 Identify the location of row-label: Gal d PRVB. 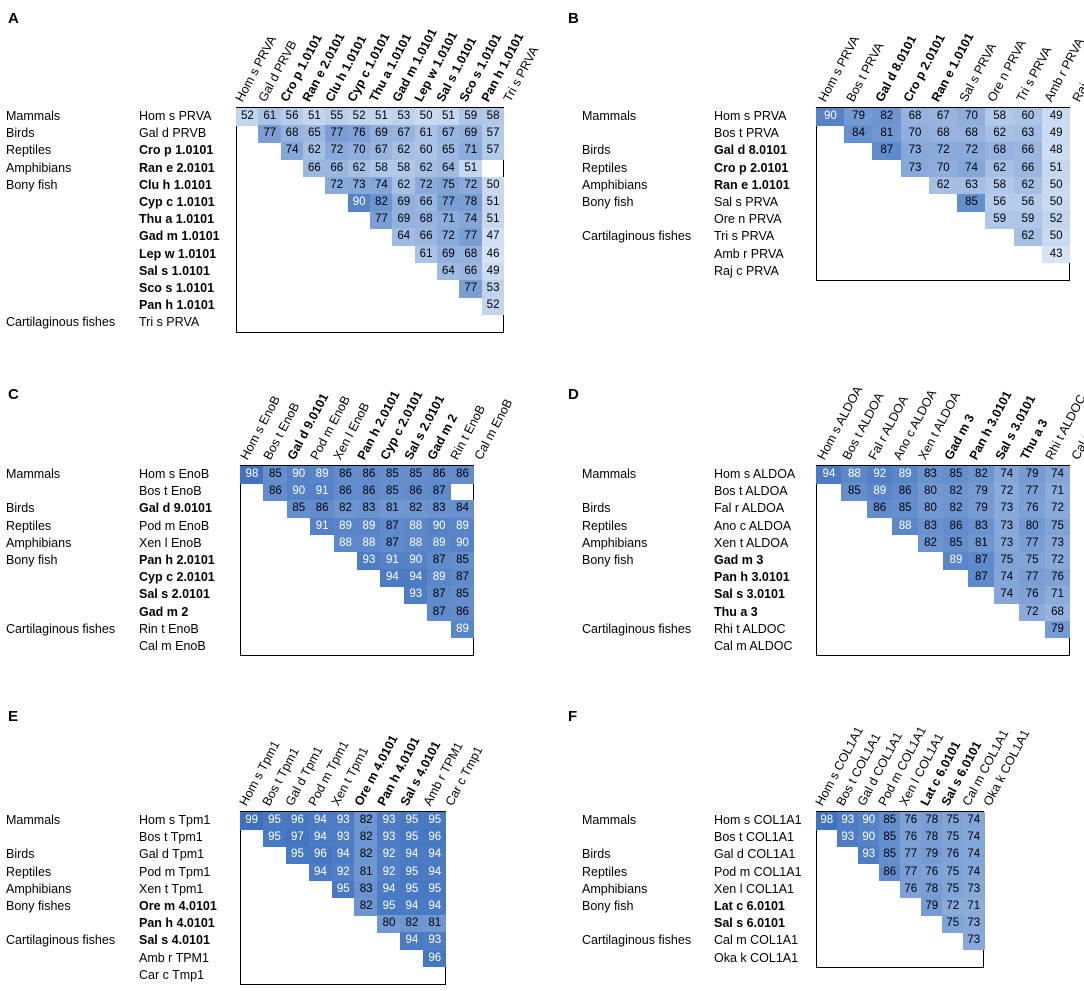
(173, 133).